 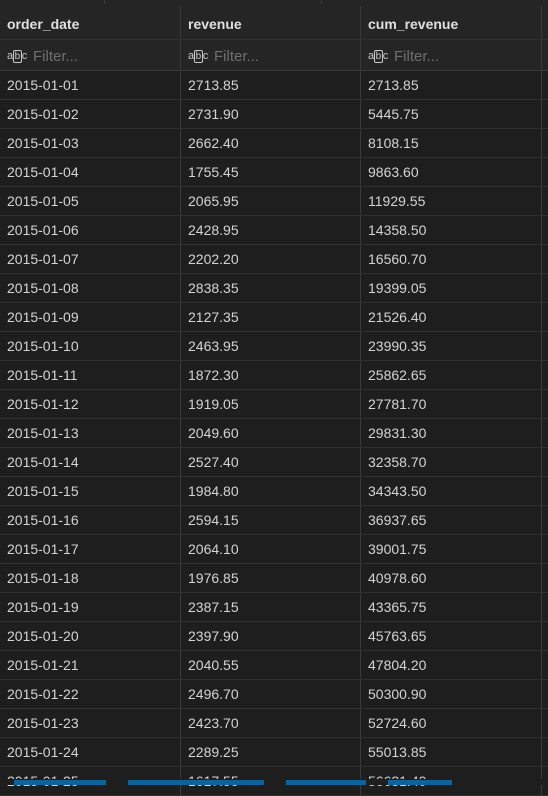 What do you see at coordinates (271, 462) in the screenshot?
I see `cell-revenue: 2527.40` at bounding box center [271, 462].